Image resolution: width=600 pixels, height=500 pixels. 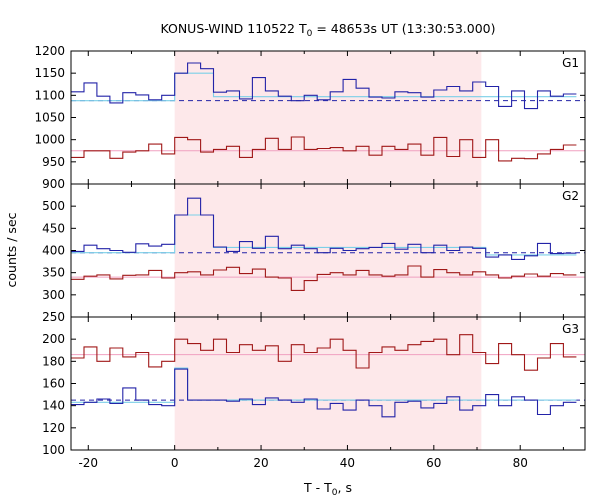 I want to click on y-tick-label: 300, so click(x=53, y=295).